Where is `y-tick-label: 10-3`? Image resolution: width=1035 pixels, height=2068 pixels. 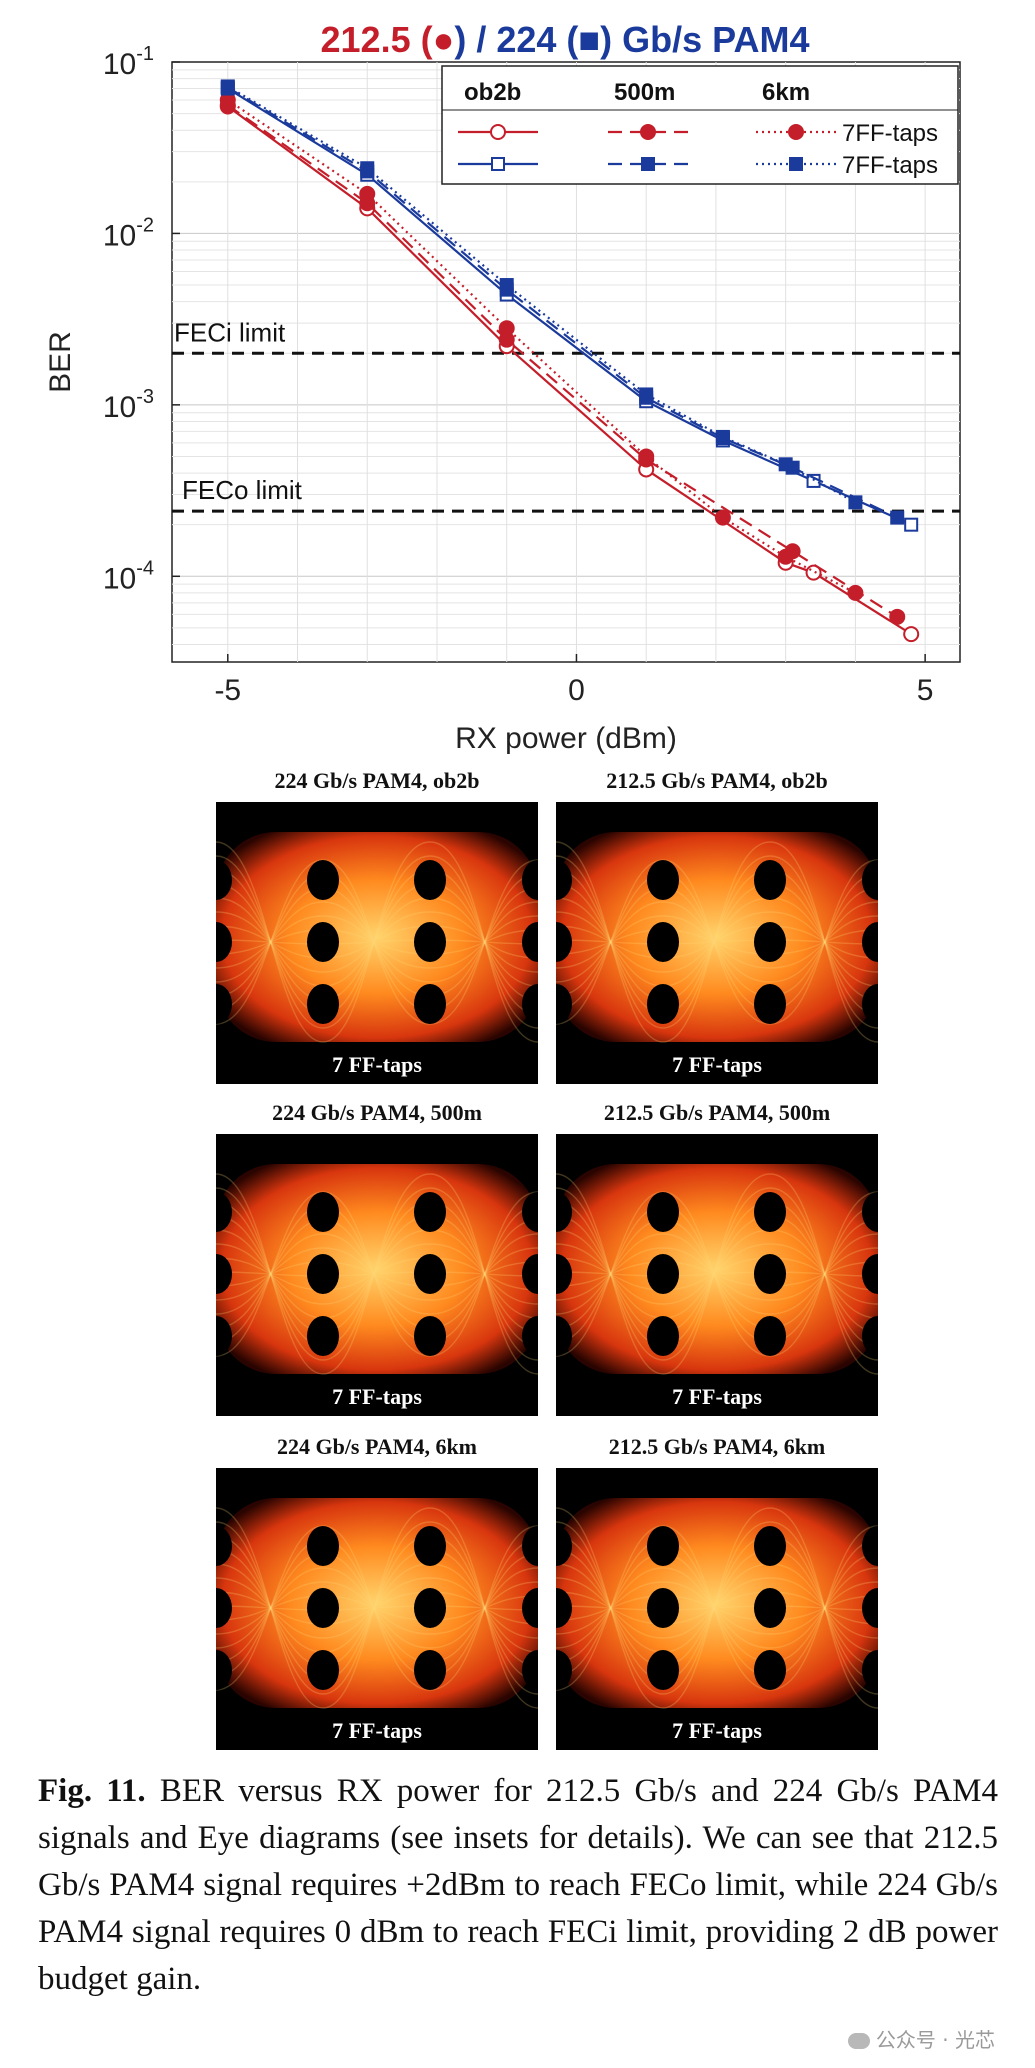 y-tick-label: 10-3 is located at coordinates (128, 405).